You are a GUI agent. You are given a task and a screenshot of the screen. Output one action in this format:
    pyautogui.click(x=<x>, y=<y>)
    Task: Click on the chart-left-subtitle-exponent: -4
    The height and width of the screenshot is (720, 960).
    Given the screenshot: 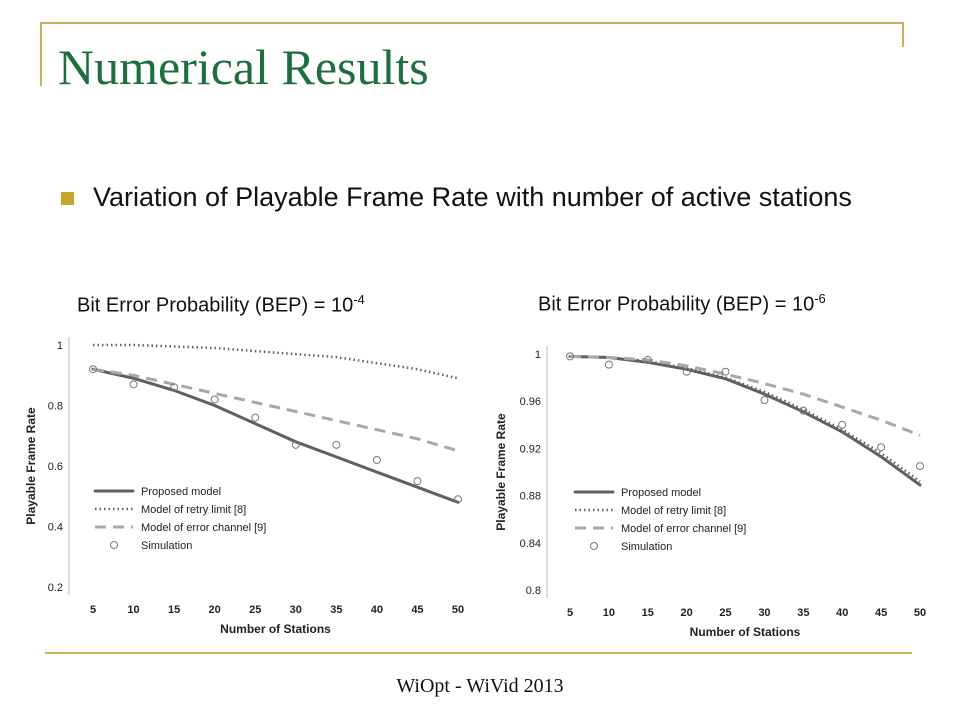 What is the action you would take?
    pyautogui.click(x=359, y=299)
    